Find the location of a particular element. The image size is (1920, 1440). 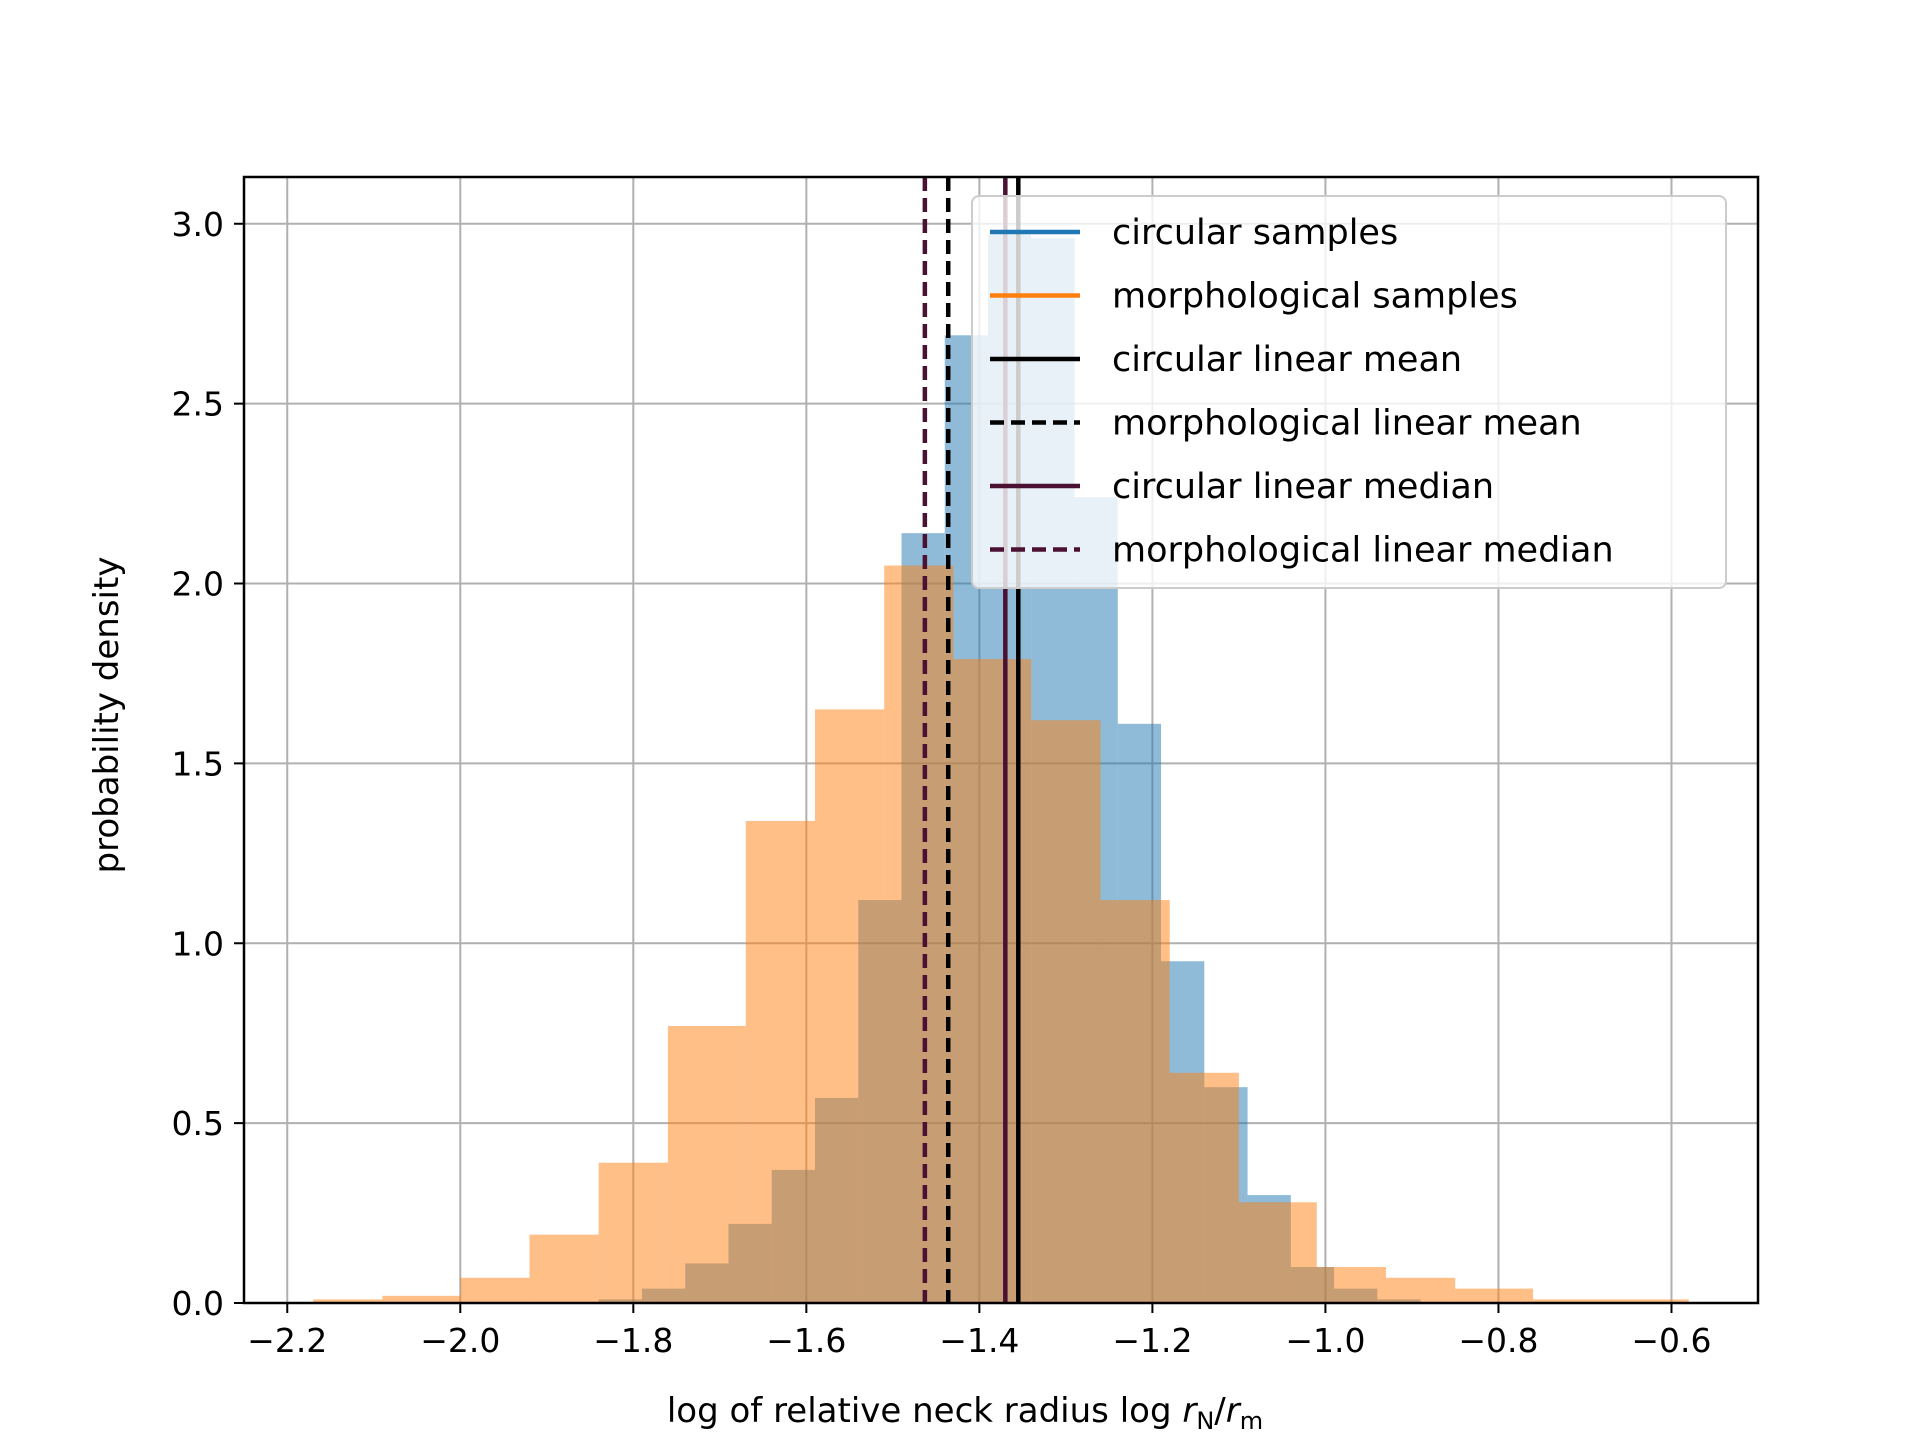

x-axis-label-r1: r is located at coordinates (1190, 1411).